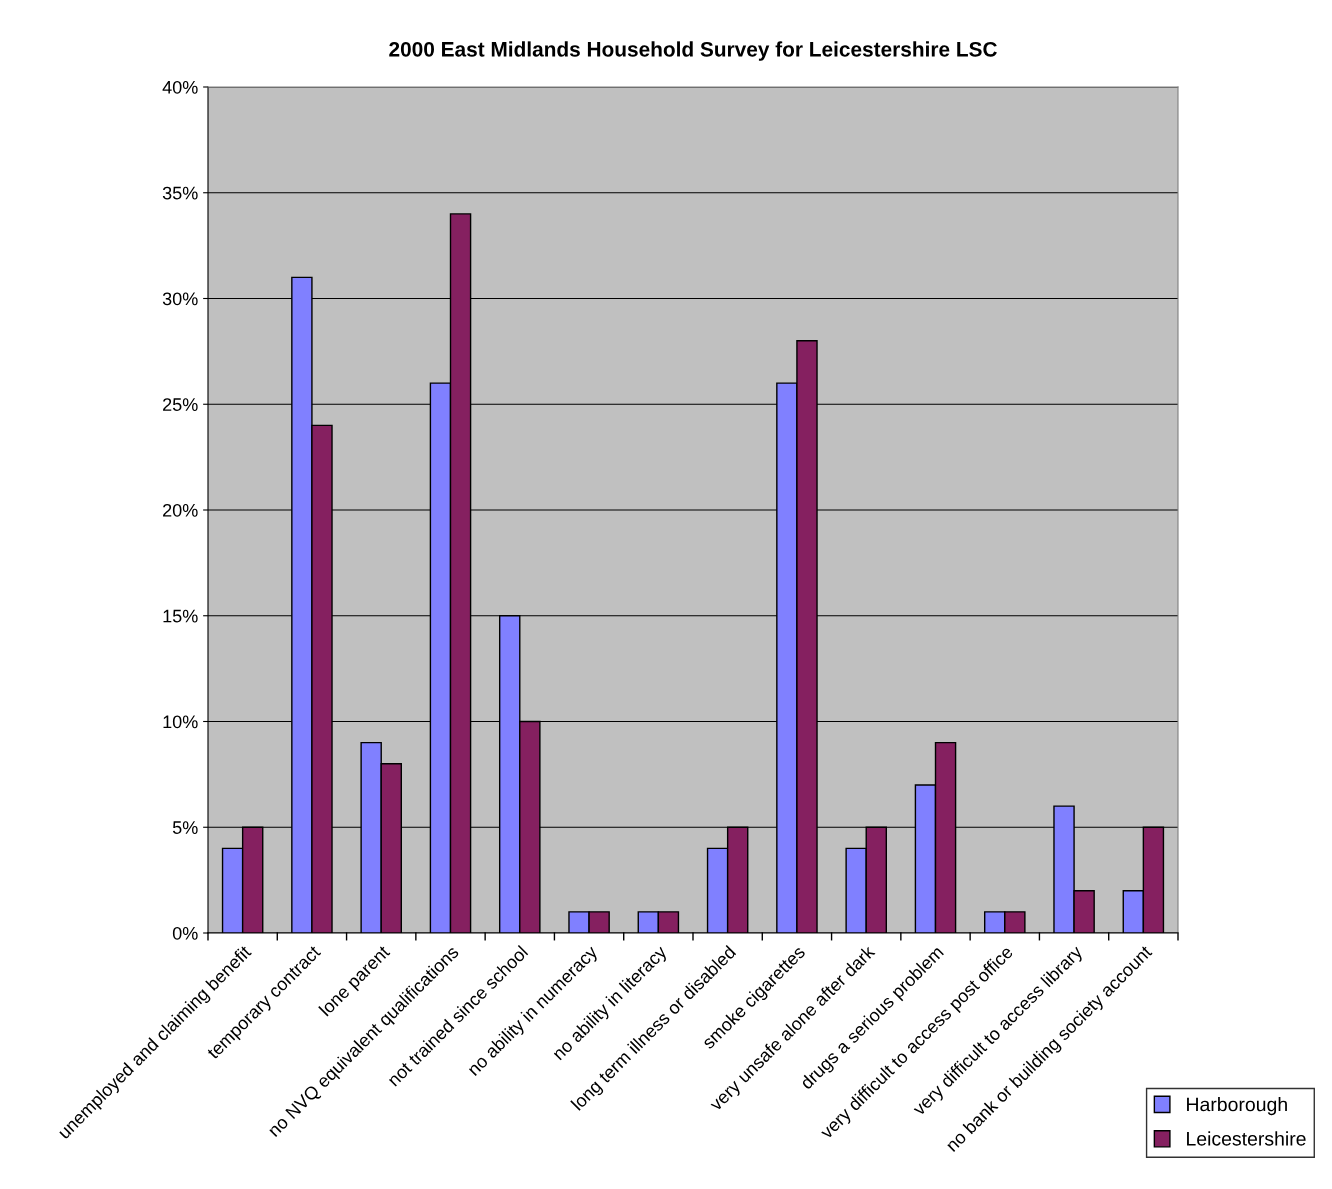 This screenshot has width=1332, height=1189. Describe the element at coordinates (180, 510) in the screenshot. I see `y-tick-label: 20%` at that location.